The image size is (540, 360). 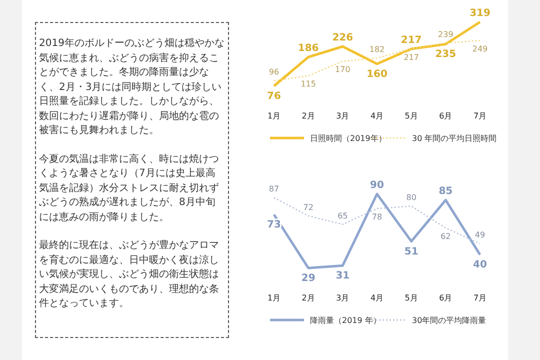 I want to click on data-label: 235, so click(x=445, y=54).